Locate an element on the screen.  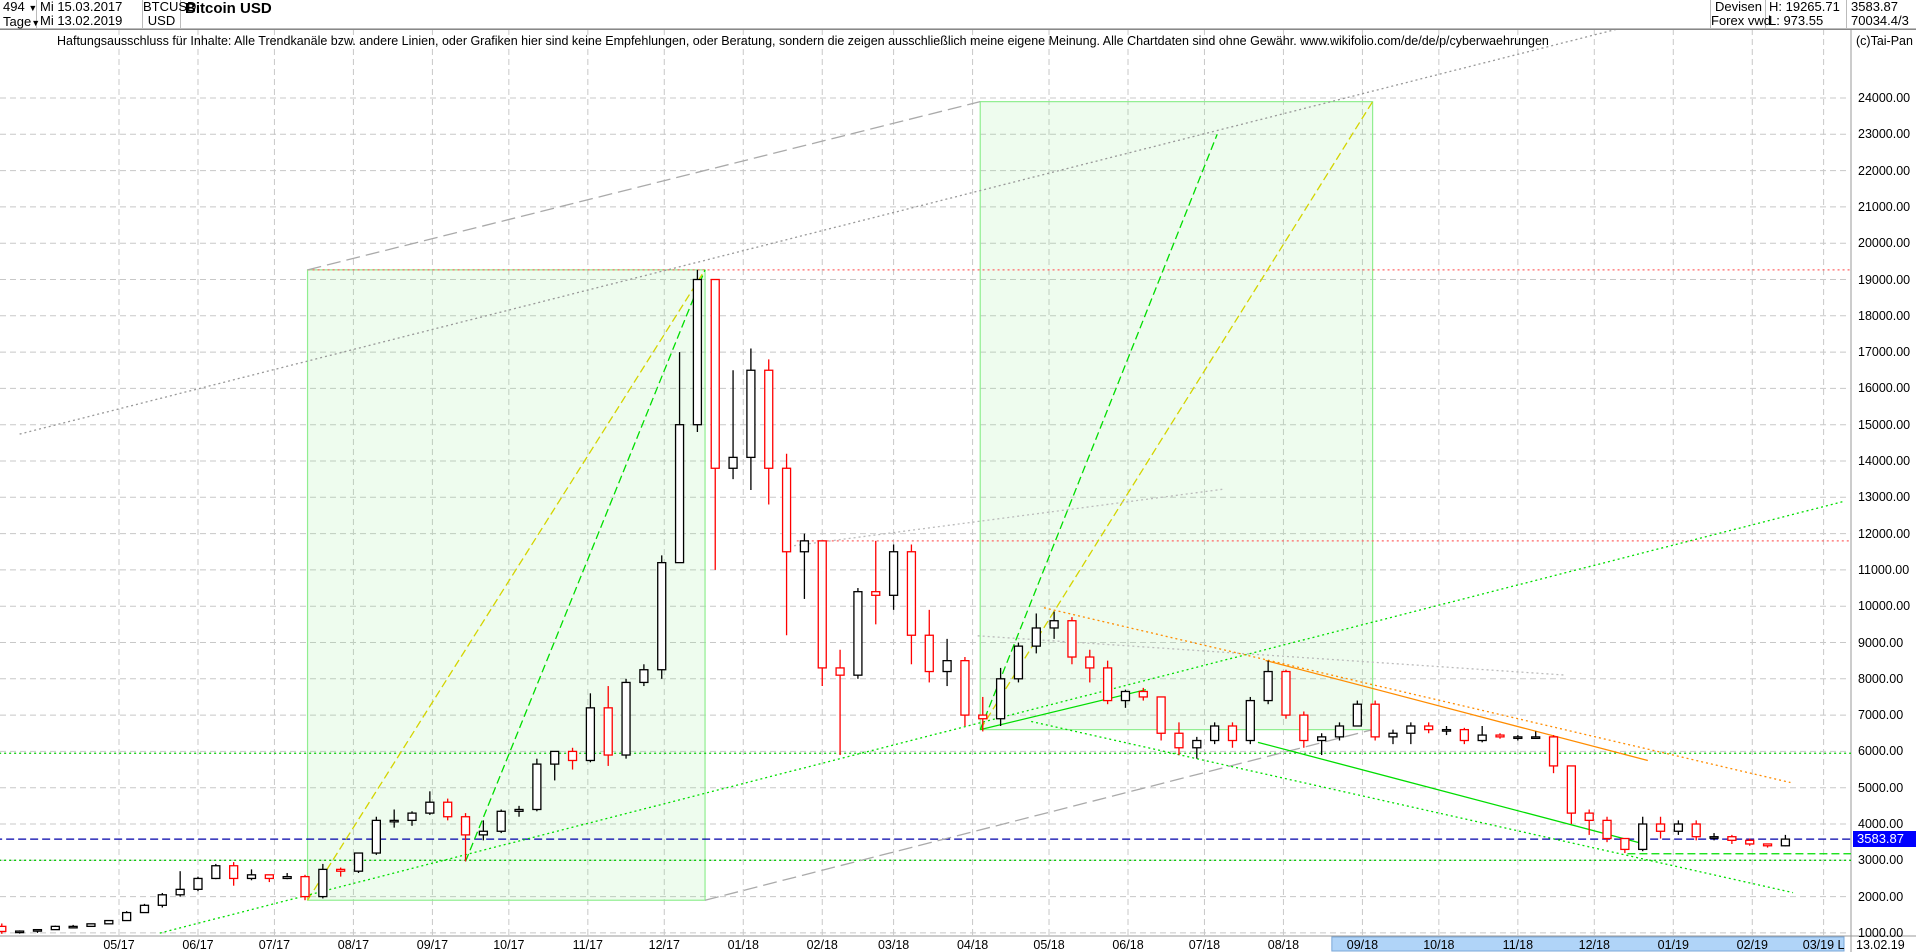
volume: 70034.4/3 is located at coordinates (1880, 20).